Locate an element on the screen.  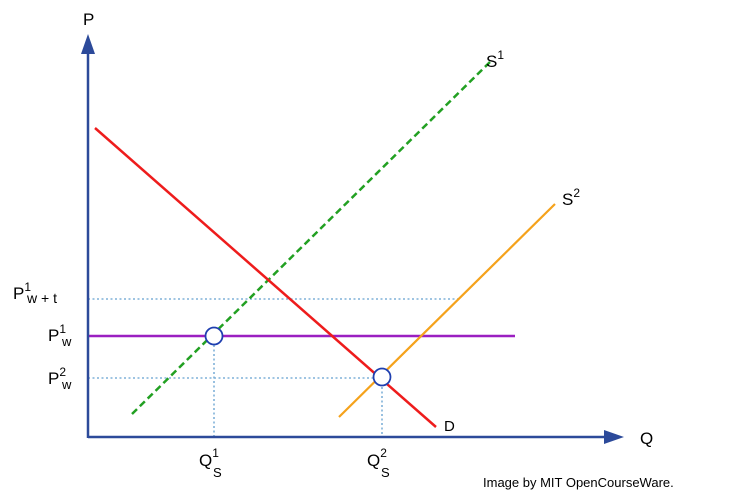
qs1-sub: S is located at coordinates (217, 472).